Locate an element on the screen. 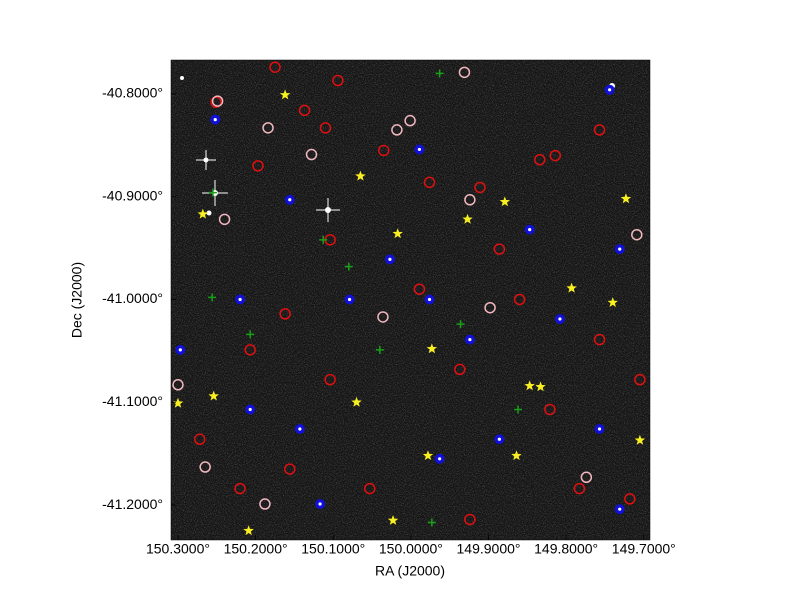 The height and width of the screenshot is (600, 800). y-tick-label: -41.0000° is located at coordinates (132, 298).